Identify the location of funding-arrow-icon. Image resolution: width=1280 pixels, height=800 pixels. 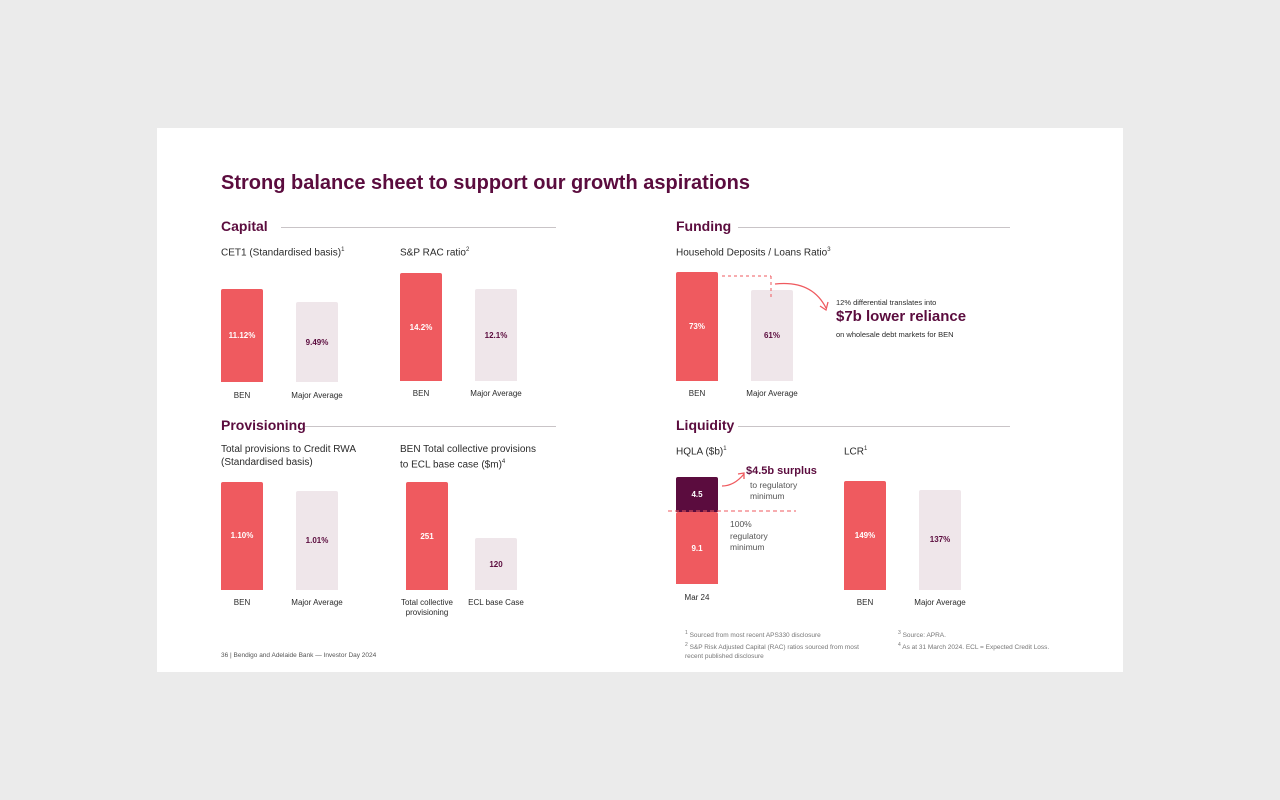
(800, 295).